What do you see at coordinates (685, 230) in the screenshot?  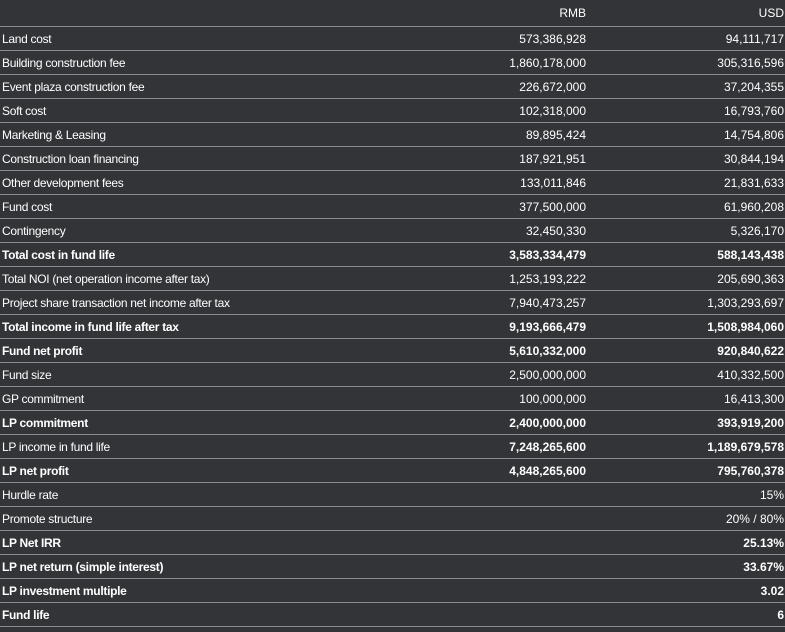 I see `usd-value: 5,326,170` at bounding box center [685, 230].